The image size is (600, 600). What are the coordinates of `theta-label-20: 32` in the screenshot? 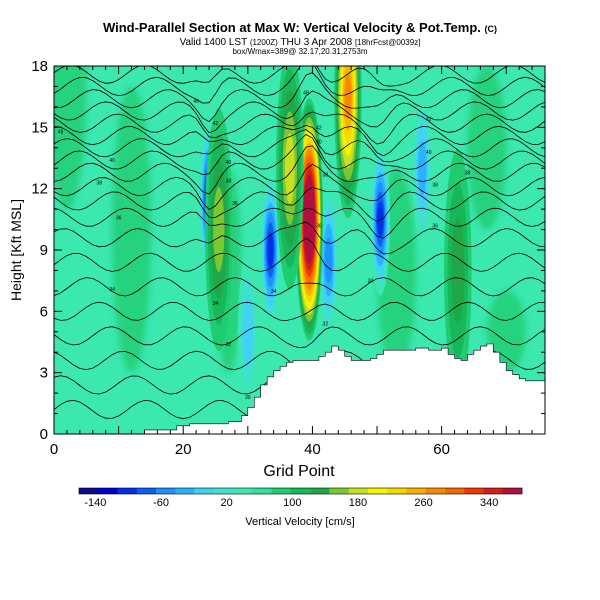 It's located at (326, 325).